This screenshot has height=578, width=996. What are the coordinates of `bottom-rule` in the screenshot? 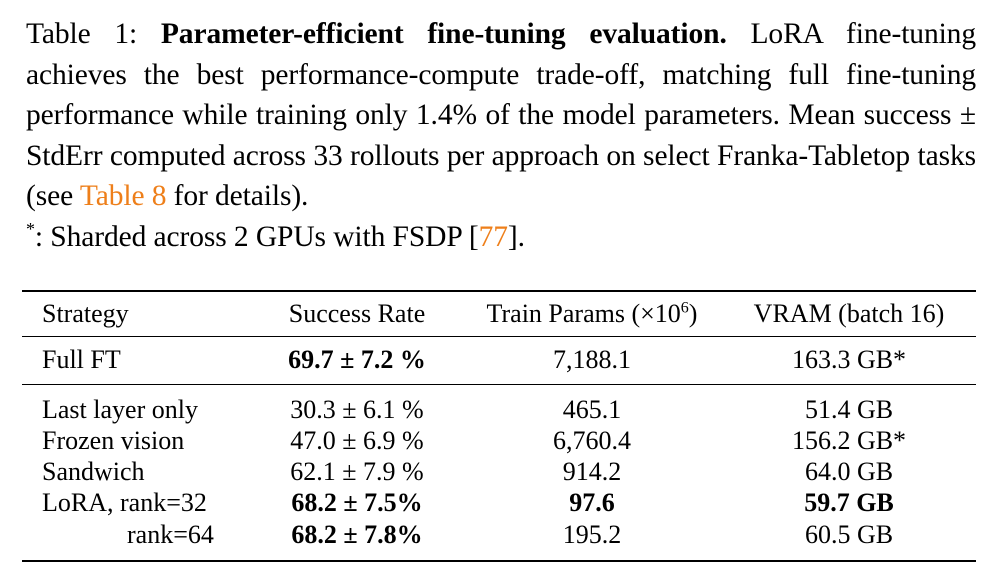 It's located at (499, 561).